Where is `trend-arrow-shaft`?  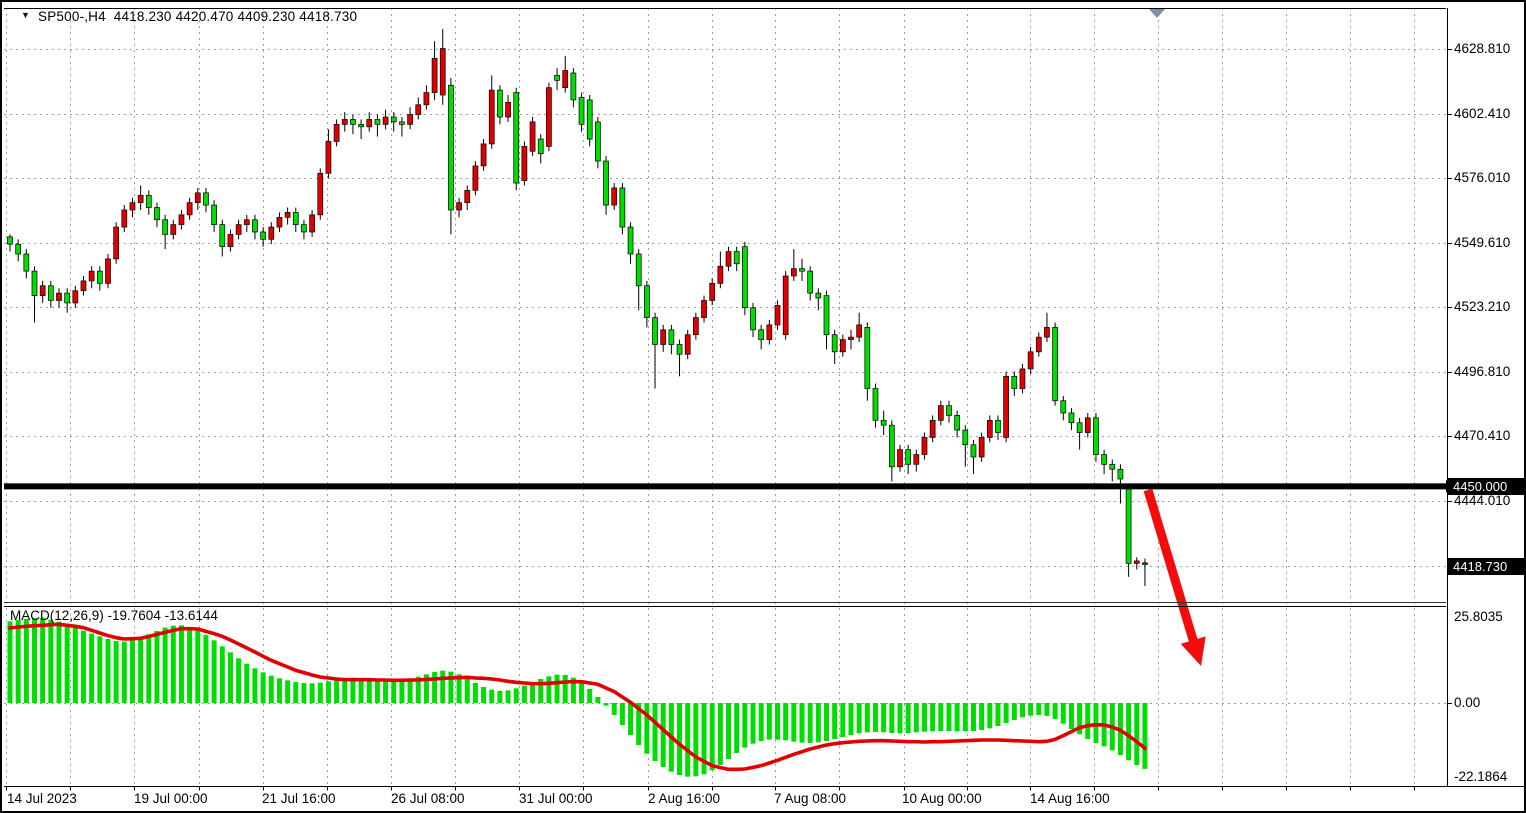
trend-arrow-shaft is located at coordinates (1171, 566).